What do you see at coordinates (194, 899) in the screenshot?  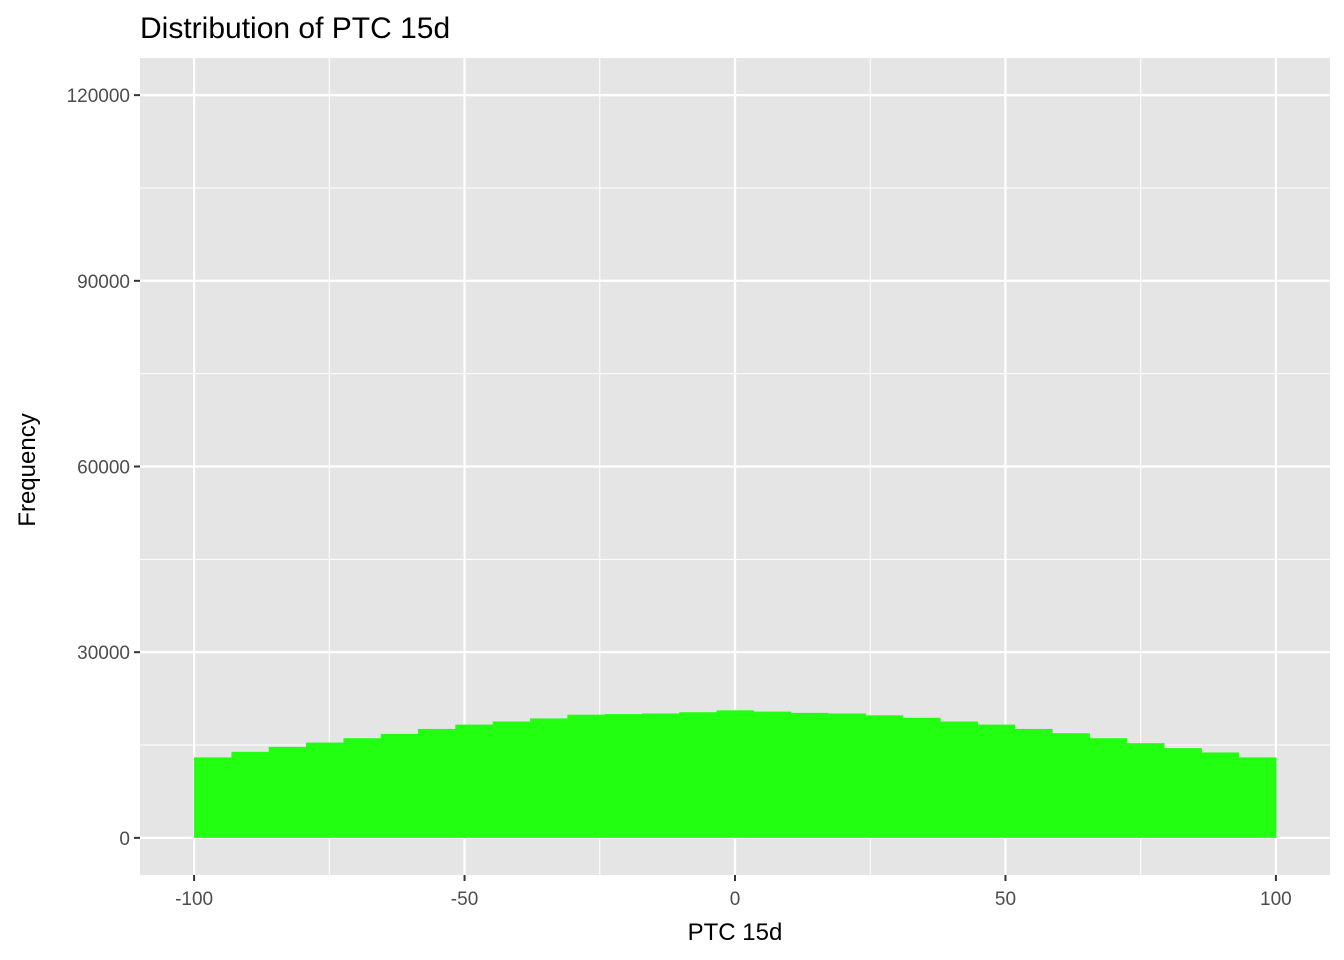 I see `x-tick-label: -100` at bounding box center [194, 899].